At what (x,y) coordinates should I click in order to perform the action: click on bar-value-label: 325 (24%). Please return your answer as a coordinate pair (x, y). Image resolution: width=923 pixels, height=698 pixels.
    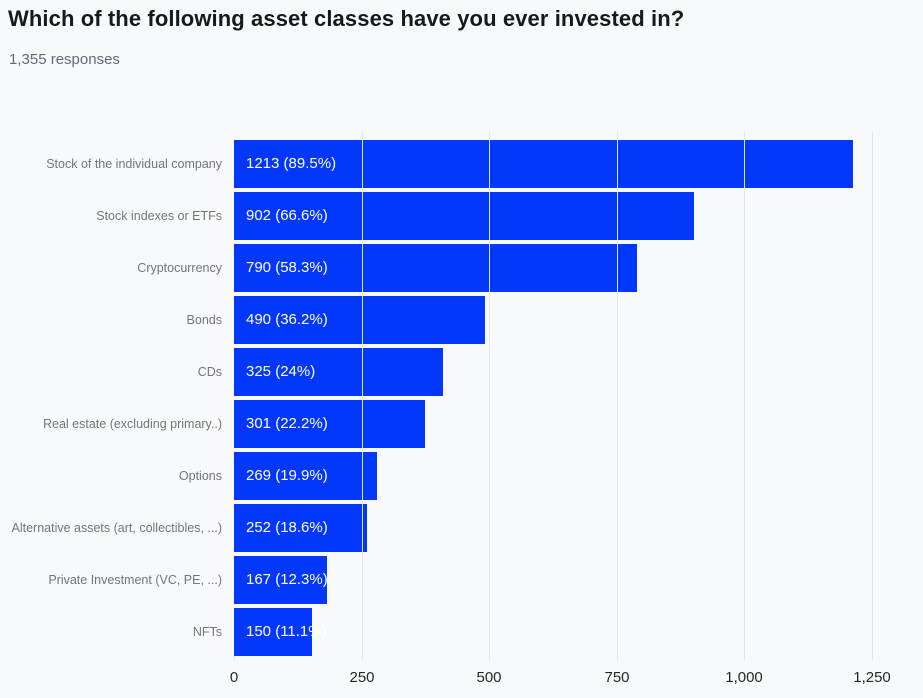
    Looking at the image, I should click on (281, 371).